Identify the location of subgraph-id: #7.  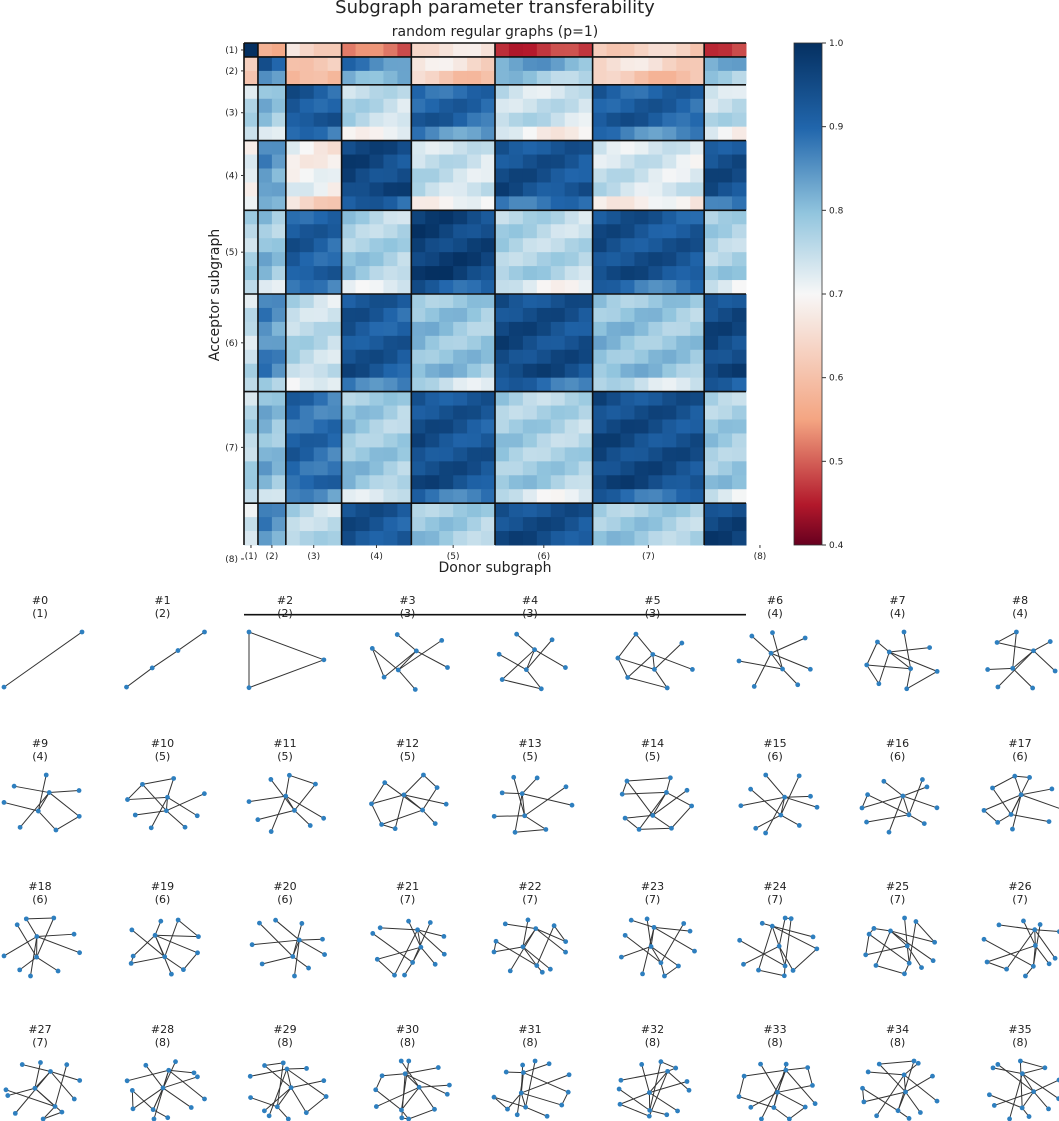
(897, 600).